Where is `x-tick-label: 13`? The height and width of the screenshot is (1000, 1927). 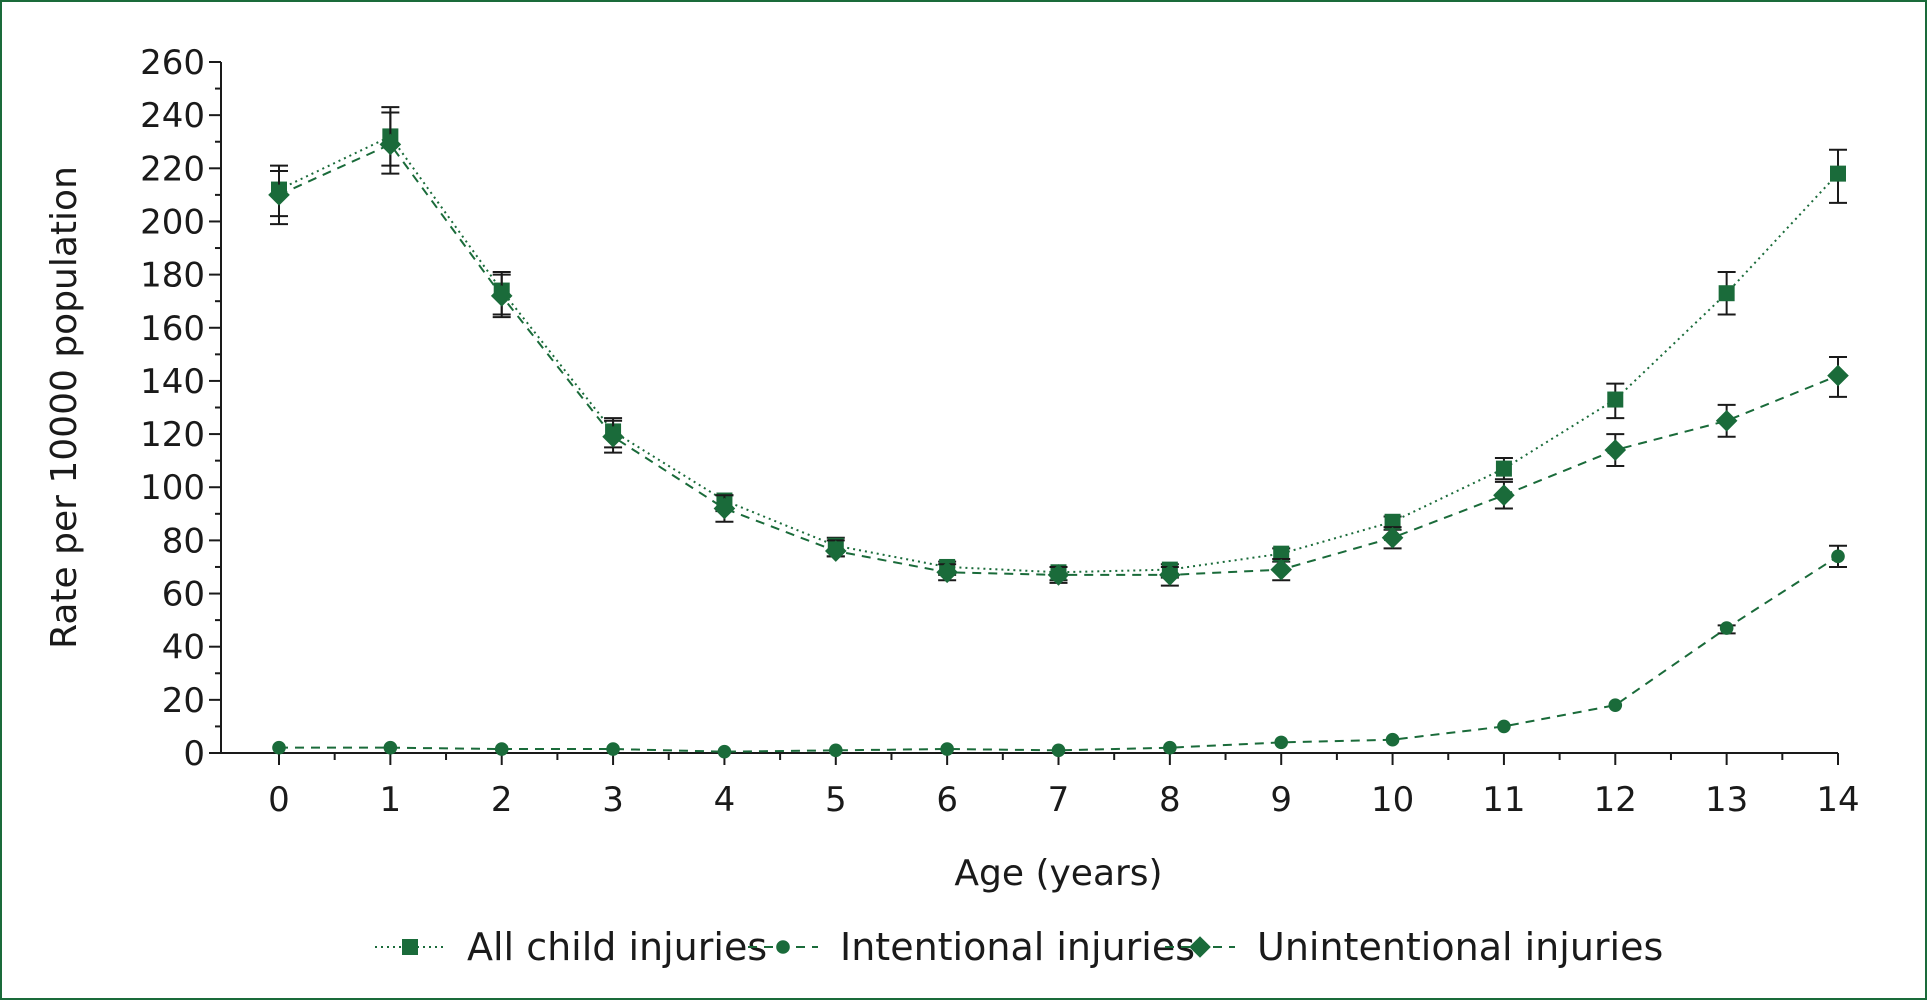
x-tick-label: 13 is located at coordinates (1726, 800).